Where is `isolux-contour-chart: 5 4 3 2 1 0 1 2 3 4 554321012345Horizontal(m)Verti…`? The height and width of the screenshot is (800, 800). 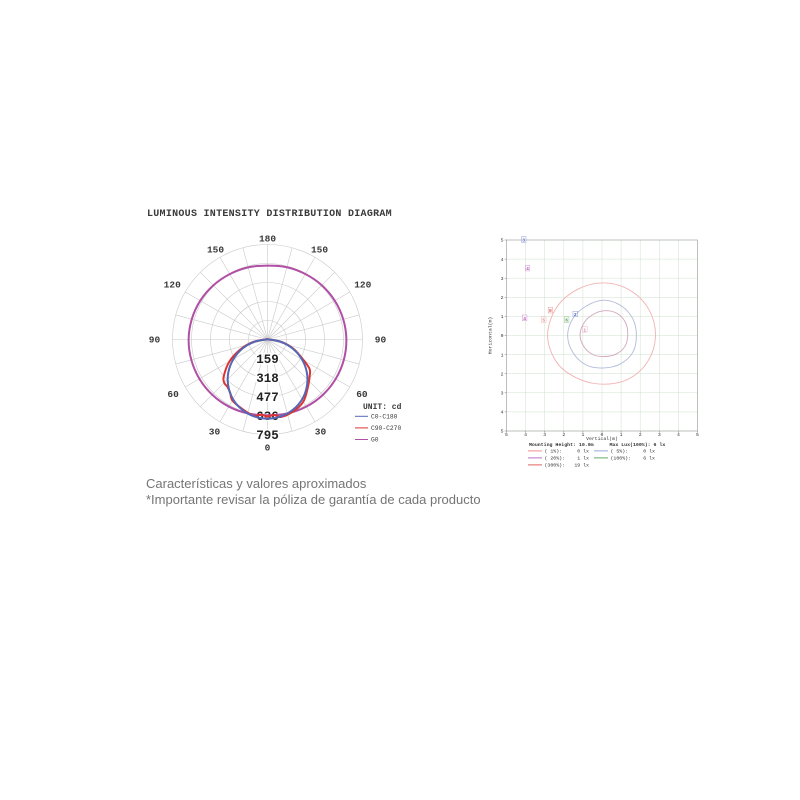
isolux-contour-chart: 5 4 3 2 1 0 1 2 3 4 554321012345Horizontal(m)Verti… is located at coordinates (593, 352).